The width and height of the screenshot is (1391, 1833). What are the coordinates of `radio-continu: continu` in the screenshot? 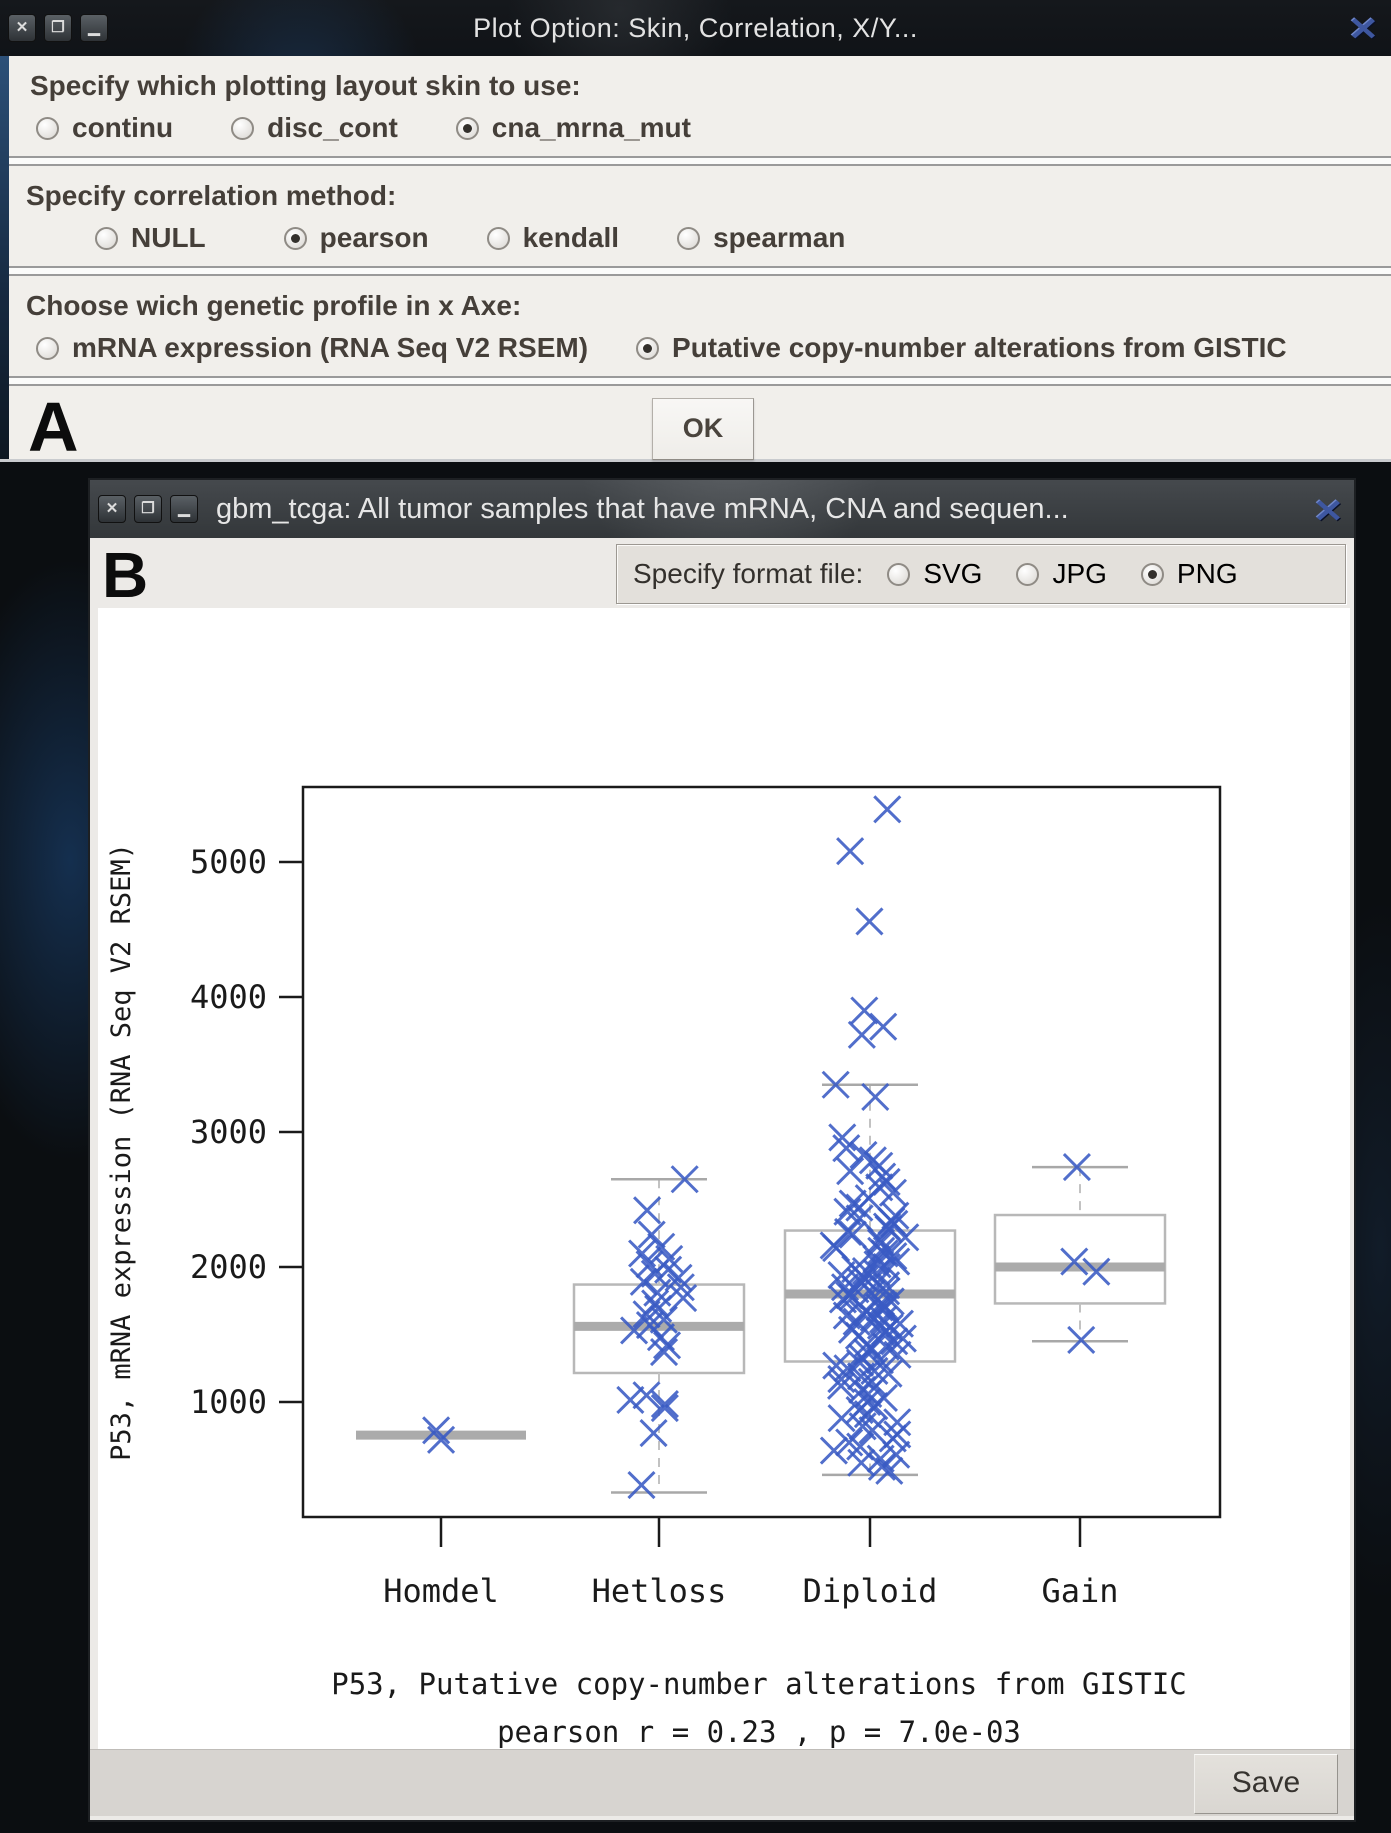 It's located at (104, 128).